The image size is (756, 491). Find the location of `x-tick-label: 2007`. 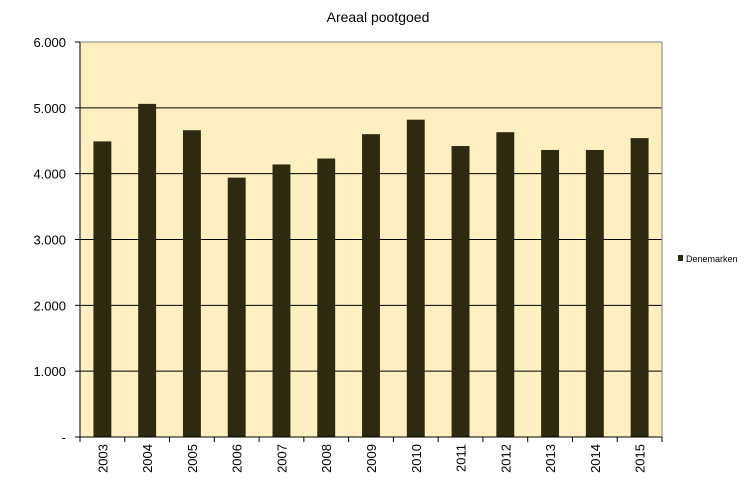

x-tick-label: 2007 is located at coordinates (281, 458).